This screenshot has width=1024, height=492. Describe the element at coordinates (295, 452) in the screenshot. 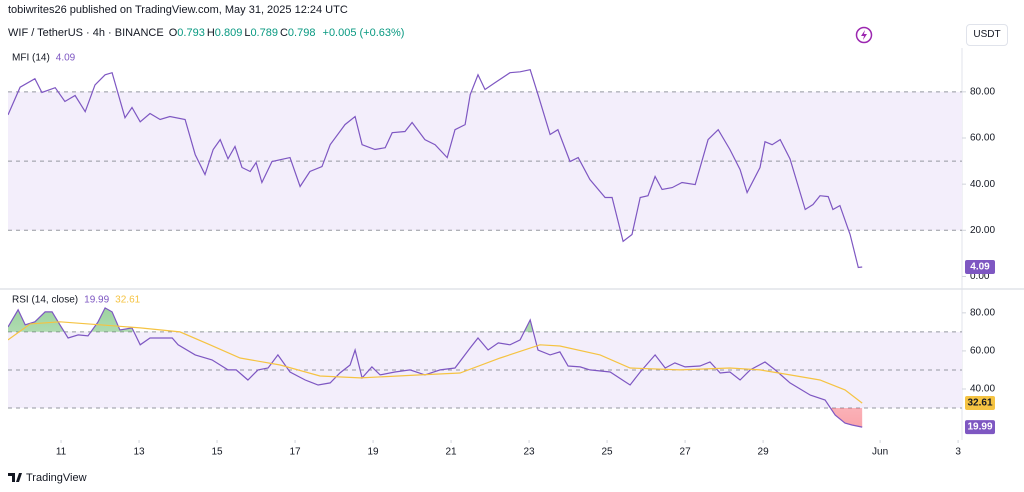

I see `x-tick-label: 17` at that location.